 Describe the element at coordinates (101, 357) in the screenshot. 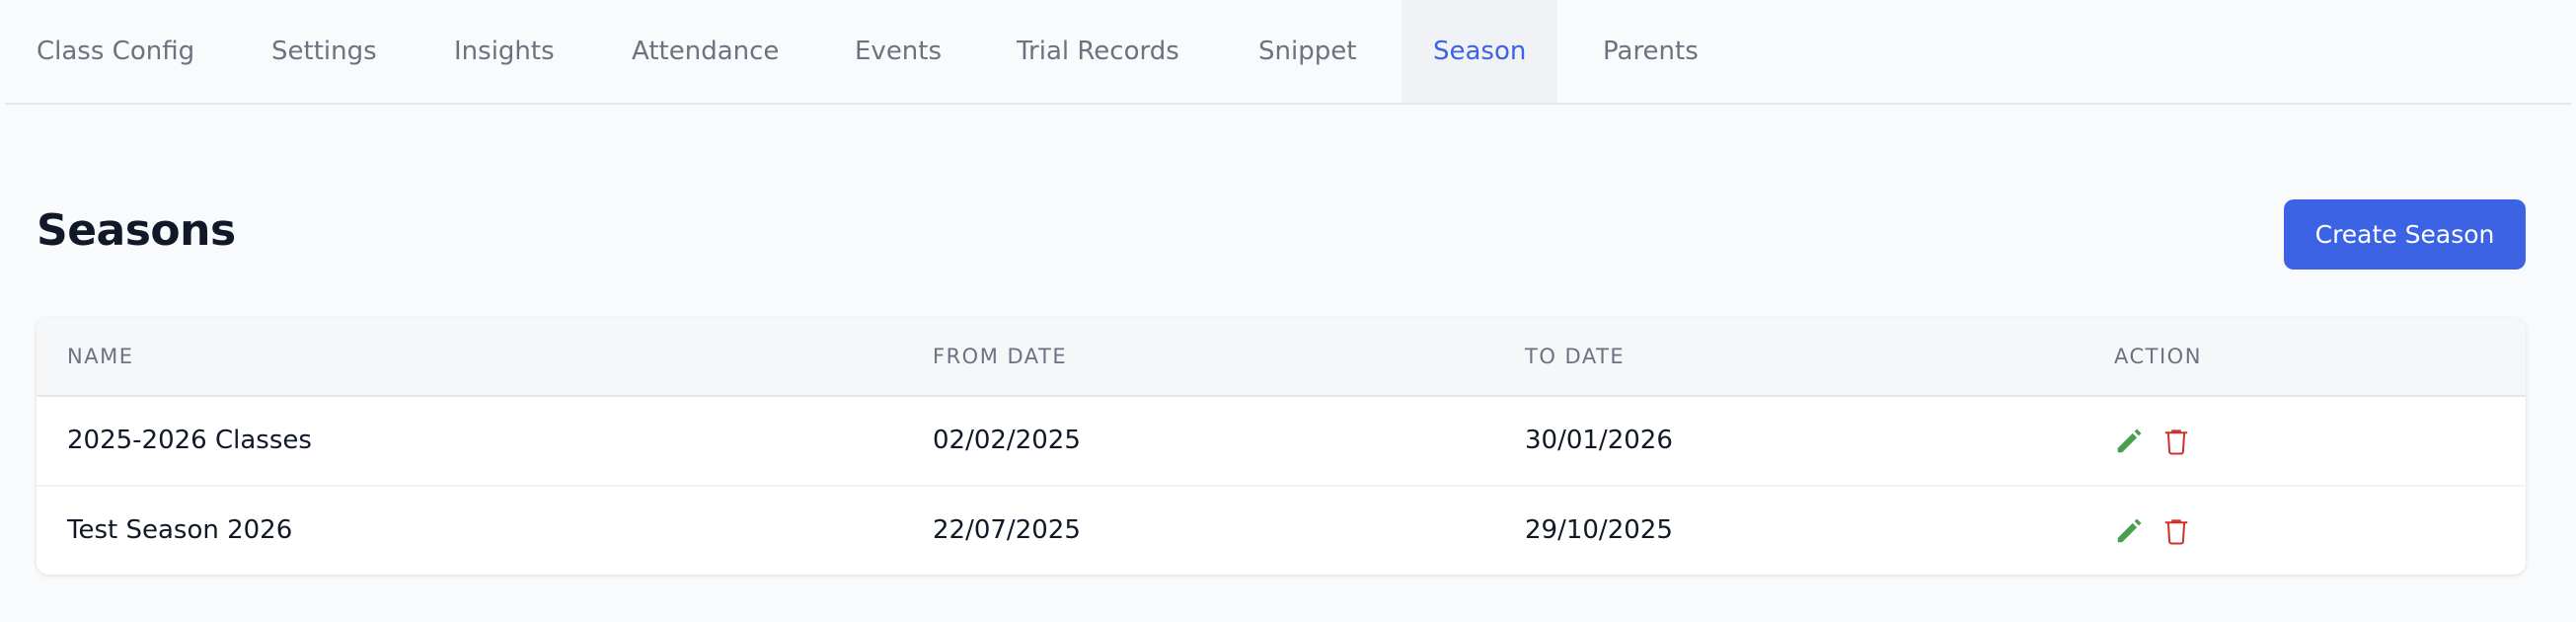

I see `column-header-name: NAME` at that location.